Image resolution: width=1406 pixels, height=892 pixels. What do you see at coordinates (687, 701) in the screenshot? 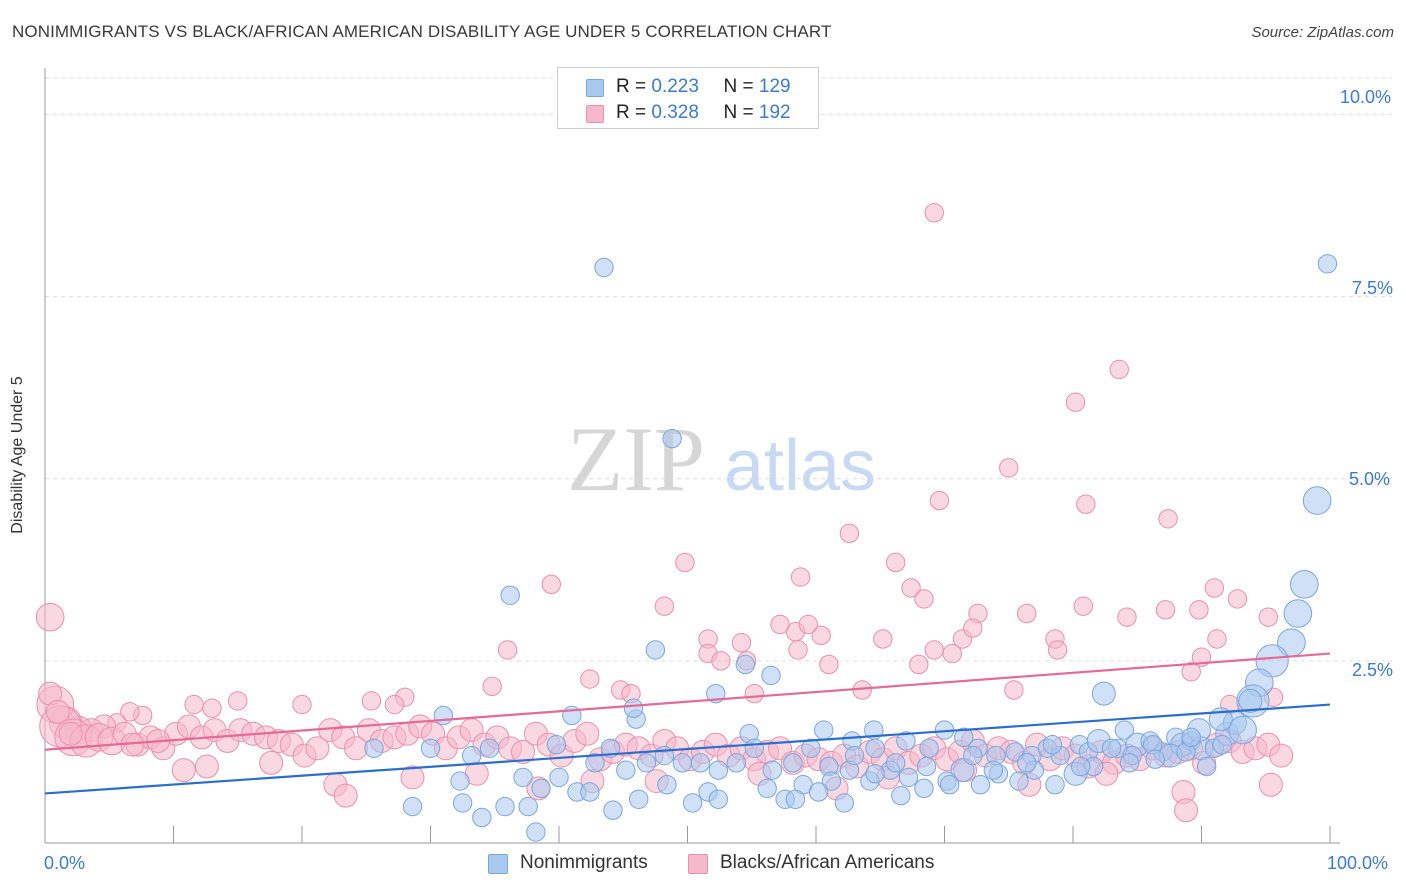
I see `trend-line-blacks-african-americans` at bounding box center [687, 701].